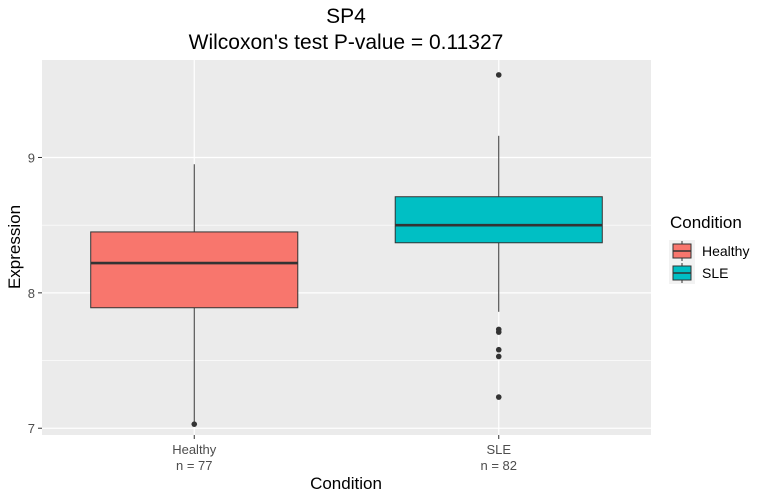 Image resolution: width=766 pixels, height=500 pixels. Describe the element at coordinates (194, 449) in the screenshot. I see `x-tick-label: Healthy` at that location.